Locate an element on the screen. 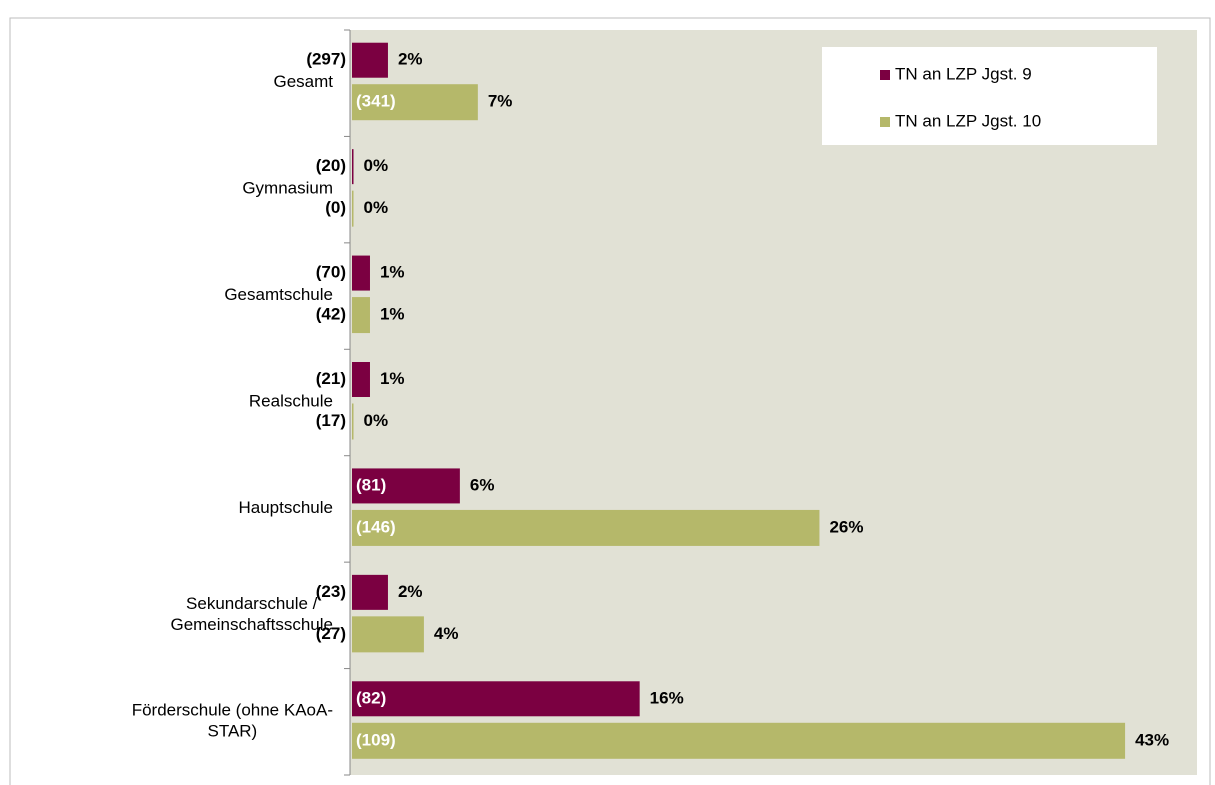 The width and height of the screenshot is (1215, 785). count-label: (23) is located at coordinates (331, 591).